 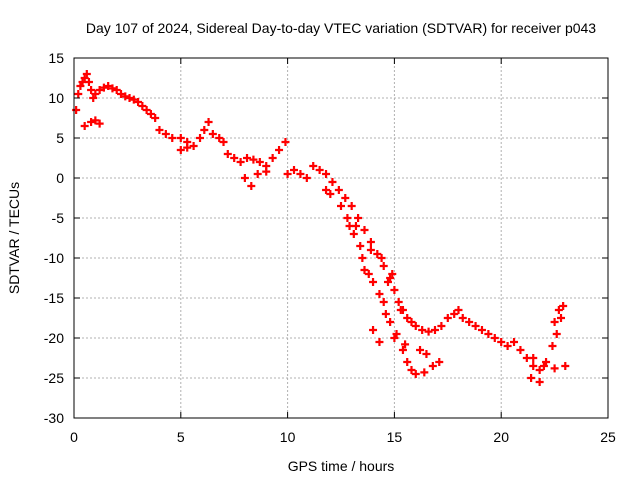 I want to click on x-tick-label: 0, so click(x=74, y=437).